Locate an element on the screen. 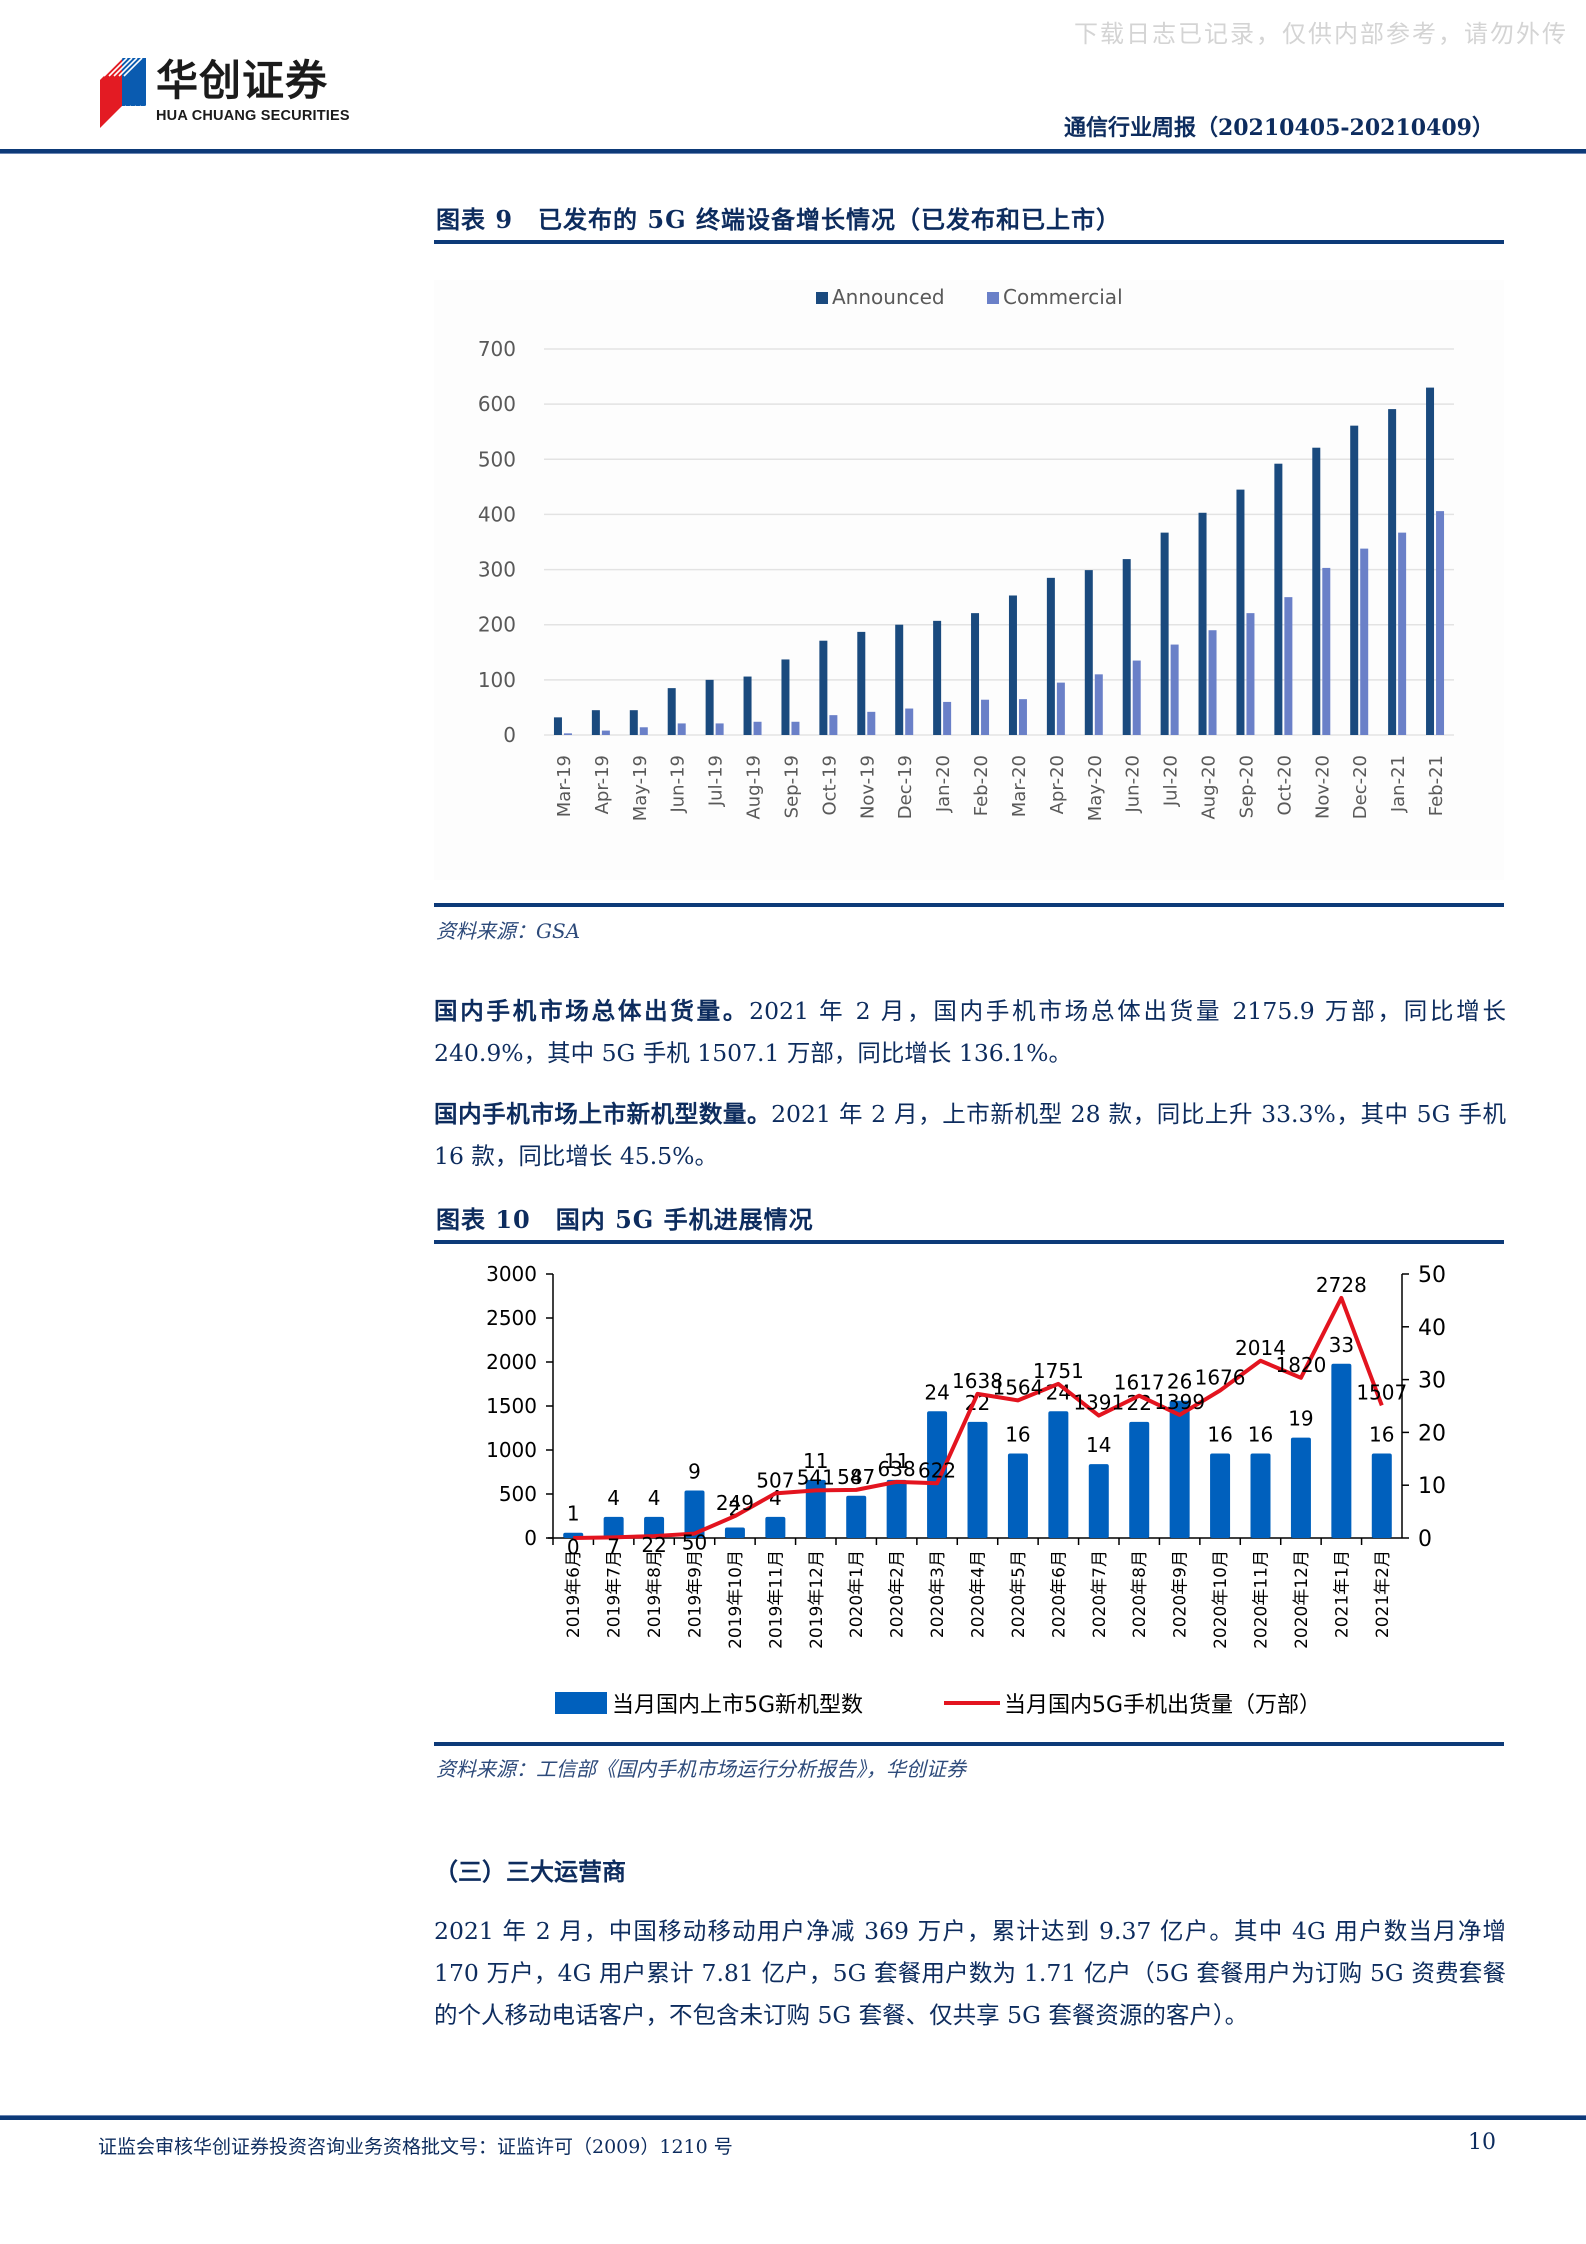 The image size is (1586, 2244). x-tick-label: Dec-19 is located at coordinates (905, 787).